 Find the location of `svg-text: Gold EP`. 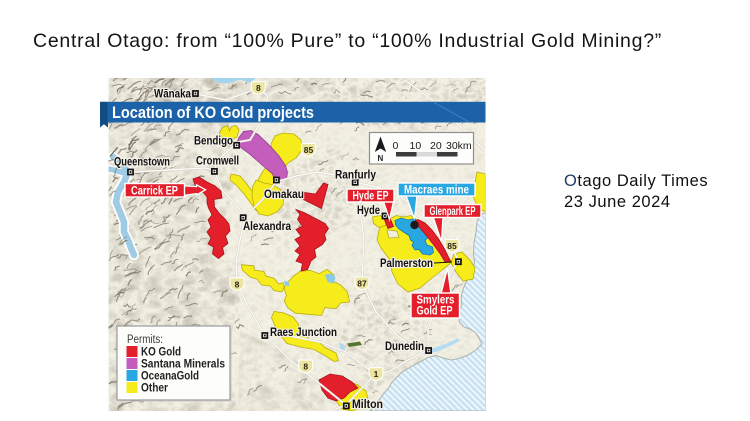

svg-text: Gold EP is located at coordinates (435, 312).